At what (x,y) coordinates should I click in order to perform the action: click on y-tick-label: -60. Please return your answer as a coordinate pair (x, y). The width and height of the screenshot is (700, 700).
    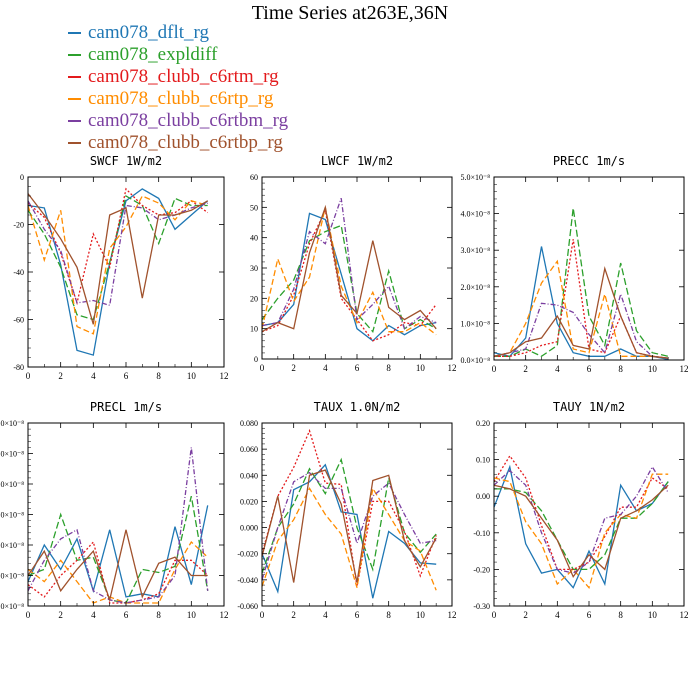
    Looking at the image, I should click on (18, 320).